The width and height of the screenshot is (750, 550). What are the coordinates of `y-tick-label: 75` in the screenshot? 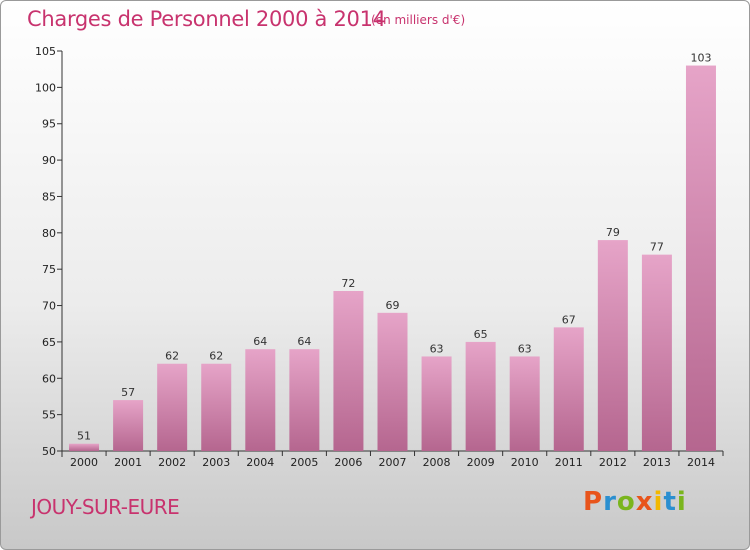 It's located at (49, 269).